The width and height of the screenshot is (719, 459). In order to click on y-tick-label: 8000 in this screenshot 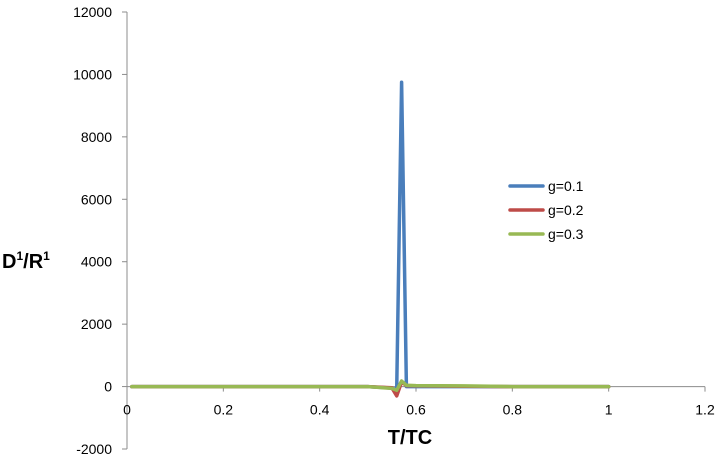, I will do `click(96, 137)`.